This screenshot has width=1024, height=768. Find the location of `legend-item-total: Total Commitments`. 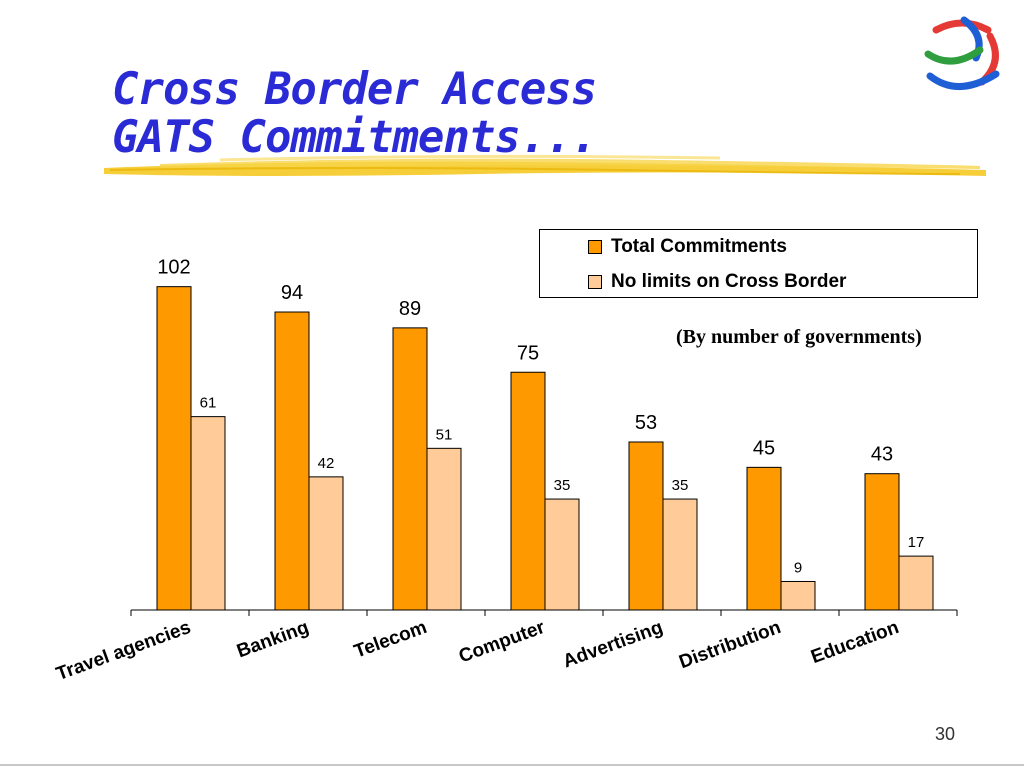

legend-item-total: Total Commitments is located at coordinates (687, 247).